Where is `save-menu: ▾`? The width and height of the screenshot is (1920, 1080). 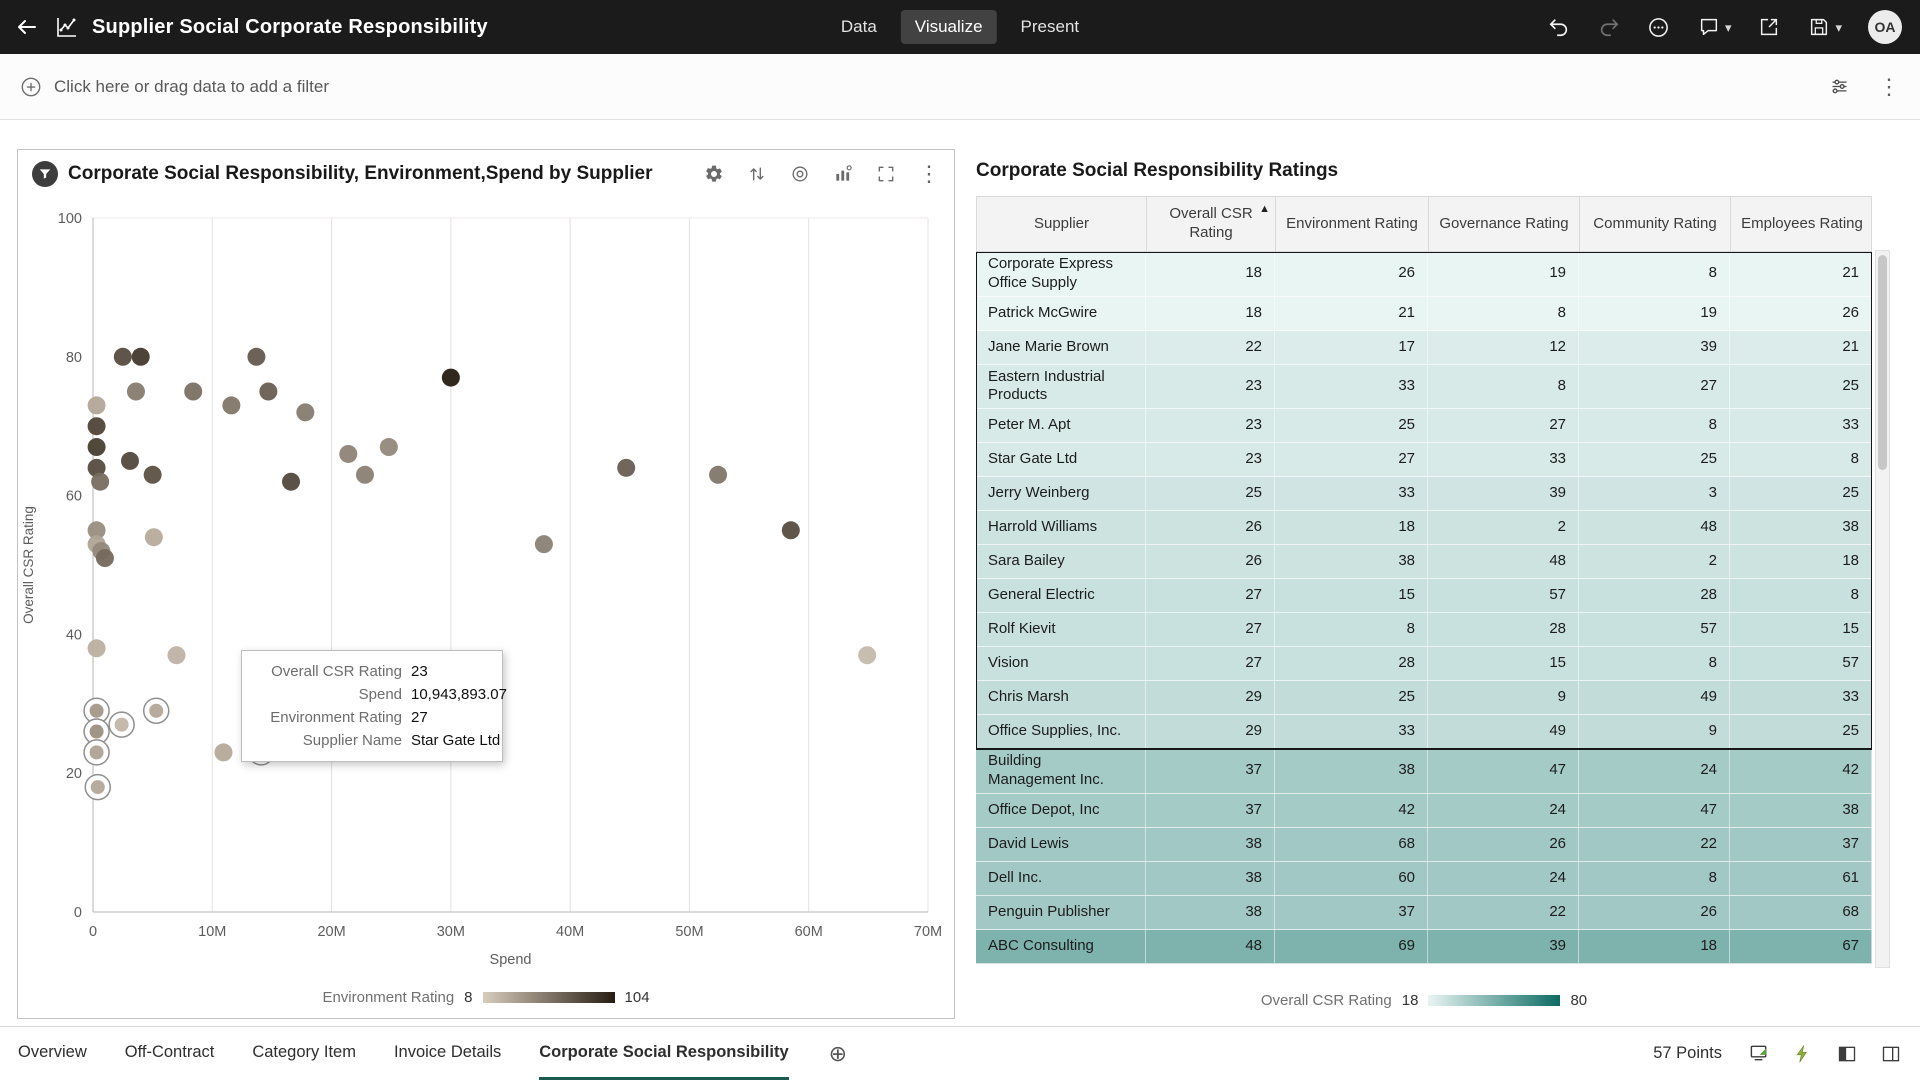 save-menu: ▾ is located at coordinates (1824, 27).